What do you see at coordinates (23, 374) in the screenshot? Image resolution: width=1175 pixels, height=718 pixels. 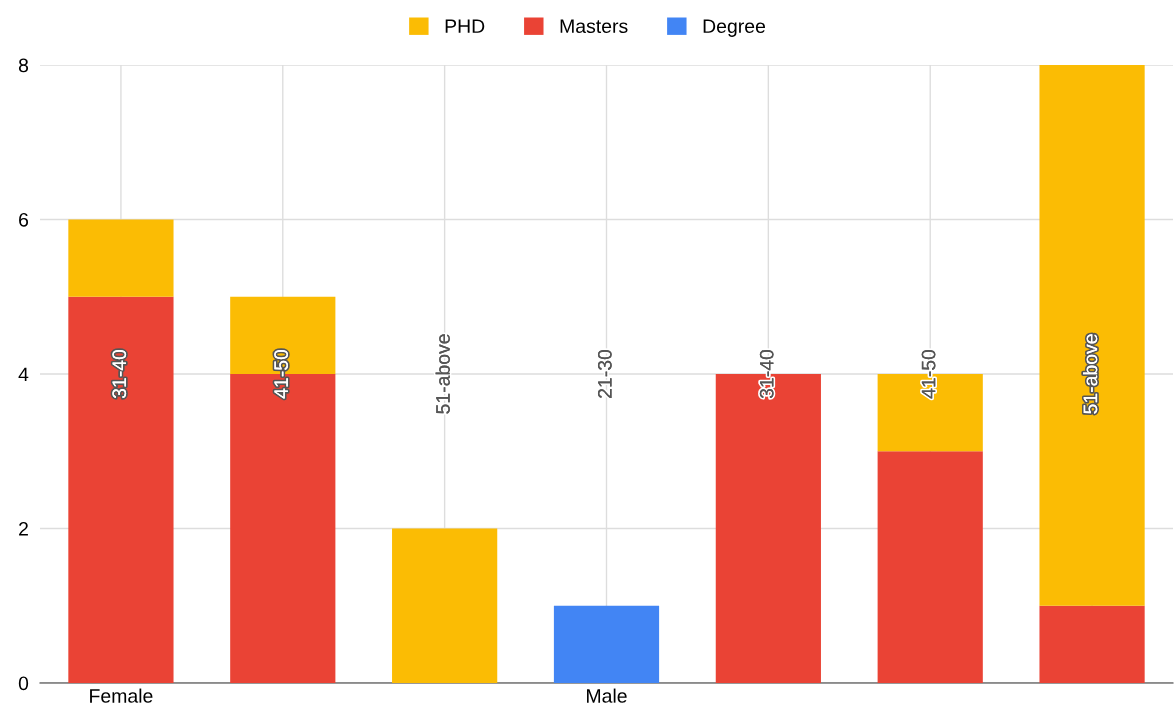 I see `y-tick-label: 4` at bounding box center [23, 374].